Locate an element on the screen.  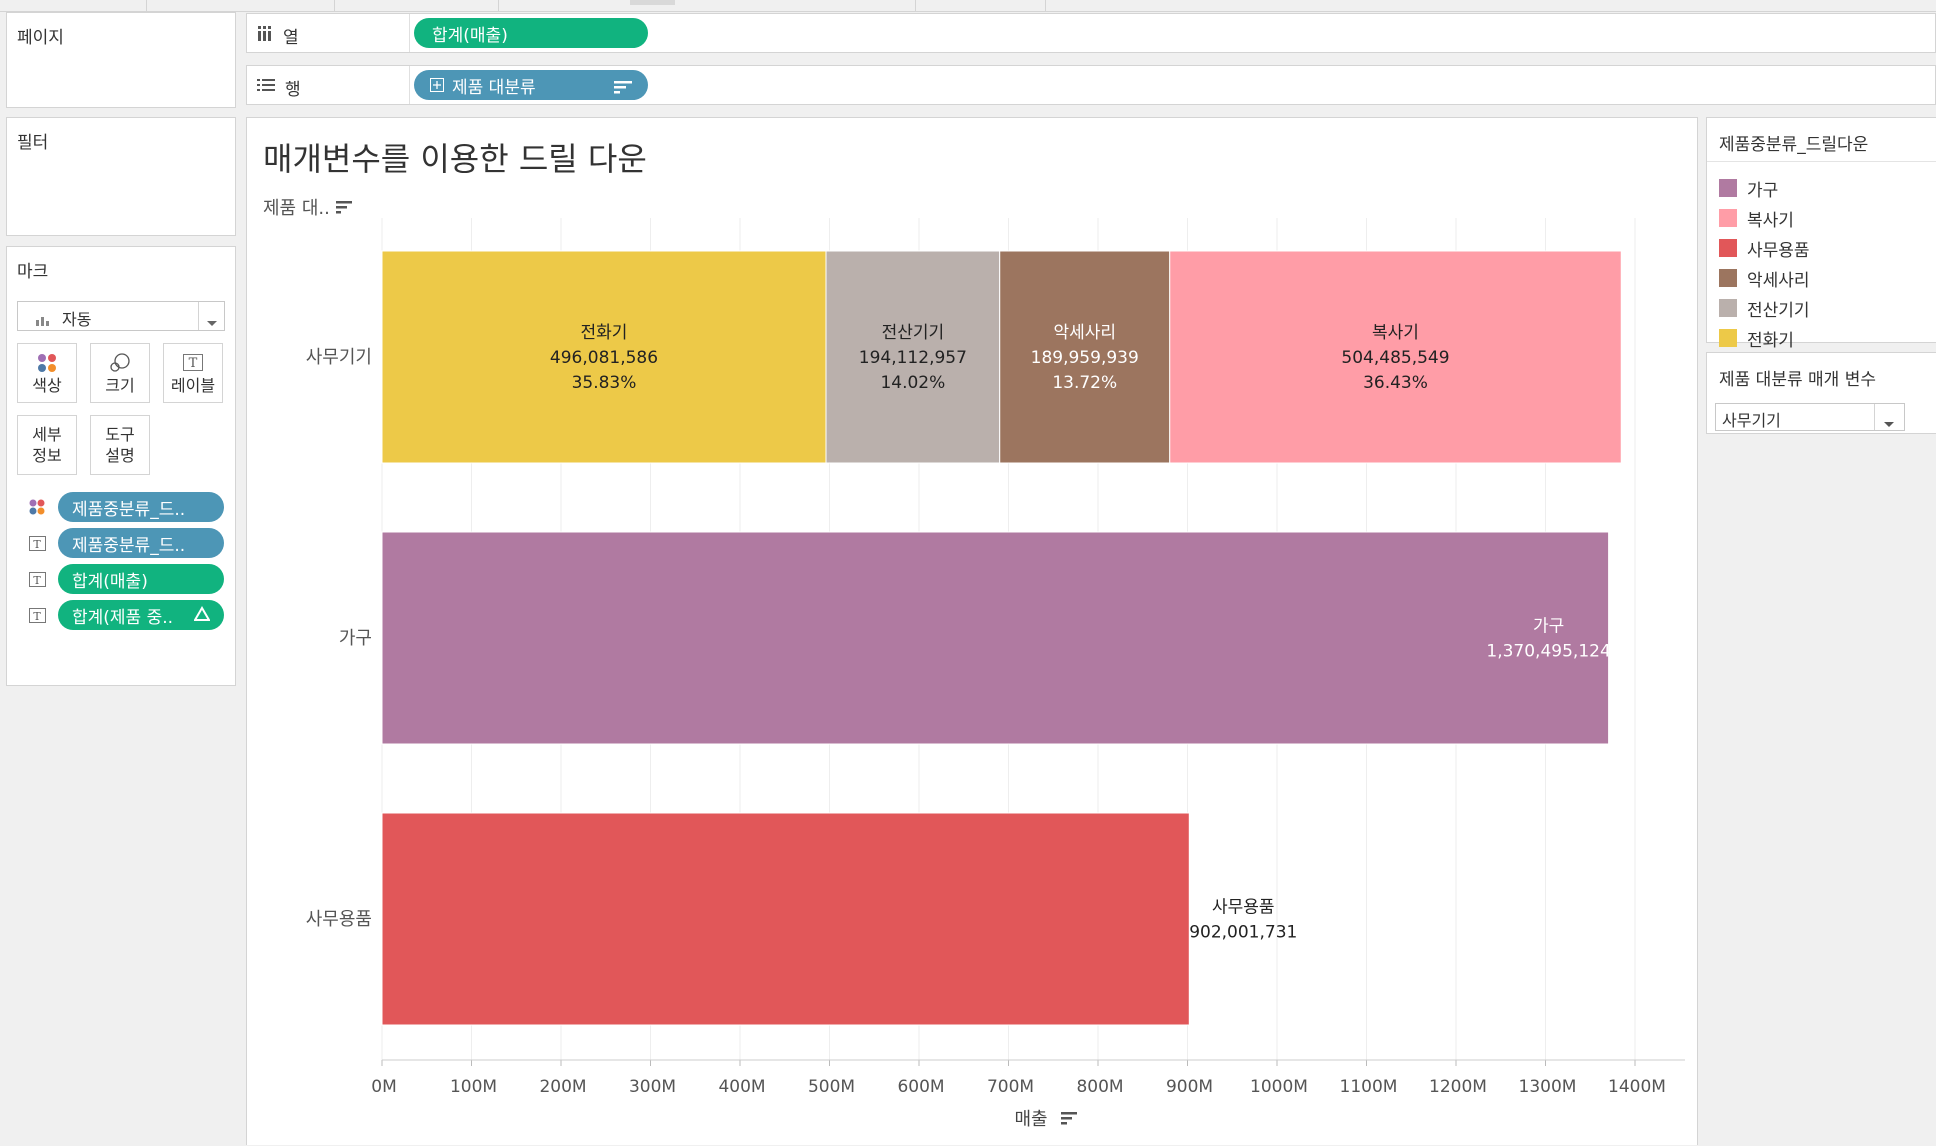
dropdown-divider is located at coordinates (198, 316).